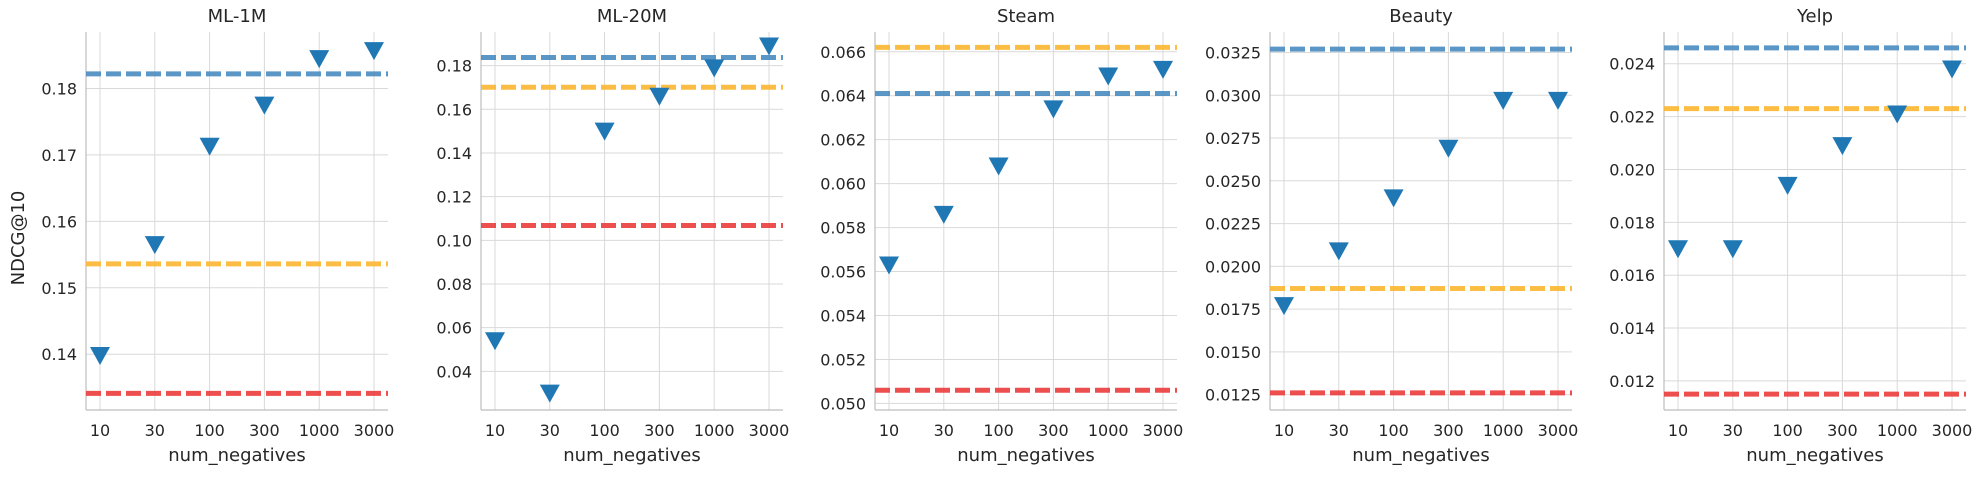 This screenshot has height=477, width=1977. I want to click on y-tick-label: 0.054, so click(843, 316).